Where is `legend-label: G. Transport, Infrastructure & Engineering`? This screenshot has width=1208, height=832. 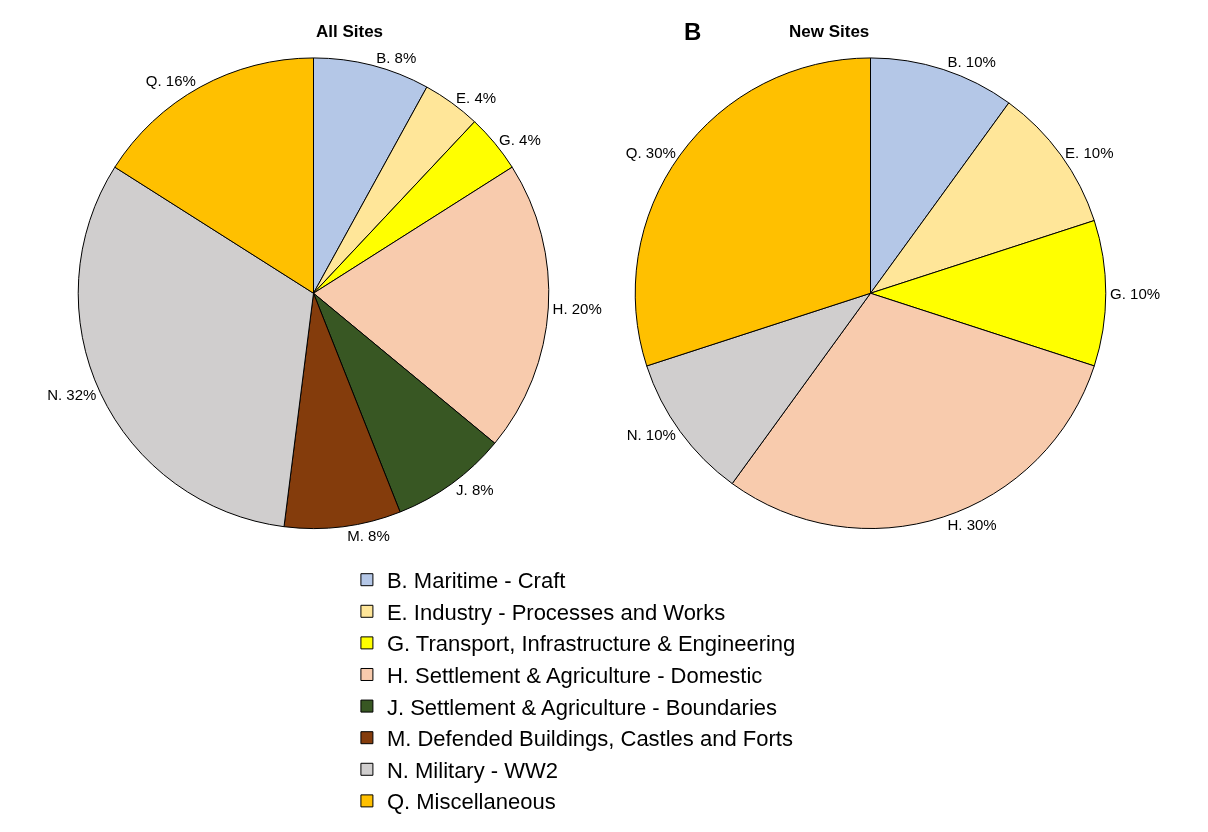
legend-label: G. Transport, Infrastructure & Engineering is located at coordinates (591, 644).